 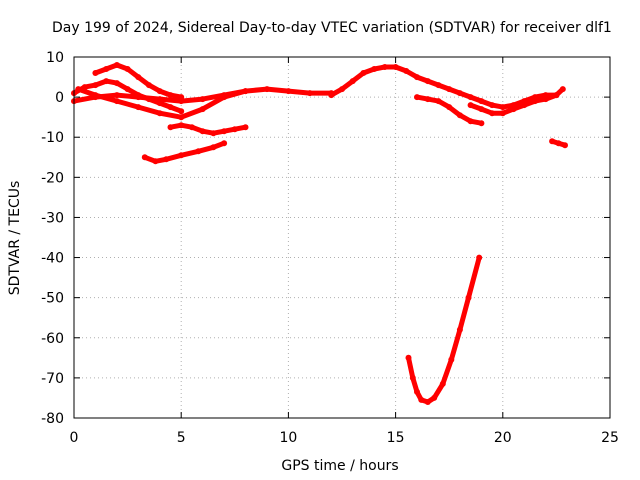 I want to click on y-tick-label: -20, so click(x=52, y=178).